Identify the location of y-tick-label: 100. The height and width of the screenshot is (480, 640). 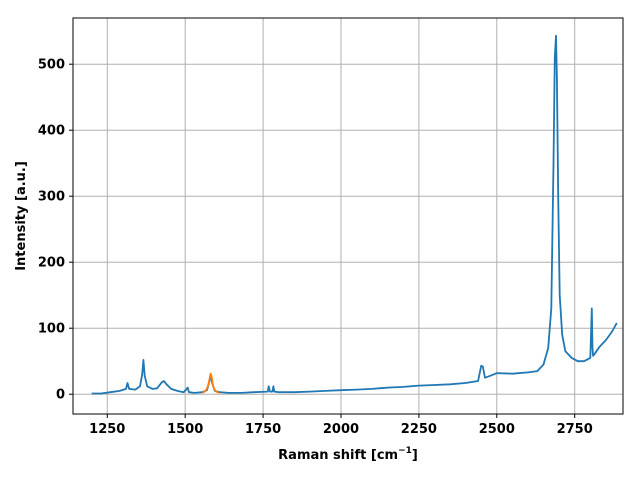
(51, 329).